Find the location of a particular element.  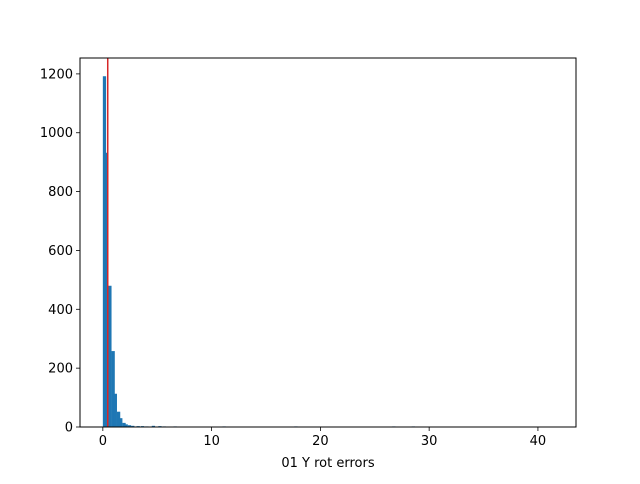

x-tick-label: 30 is located at coordinates (429, 441).